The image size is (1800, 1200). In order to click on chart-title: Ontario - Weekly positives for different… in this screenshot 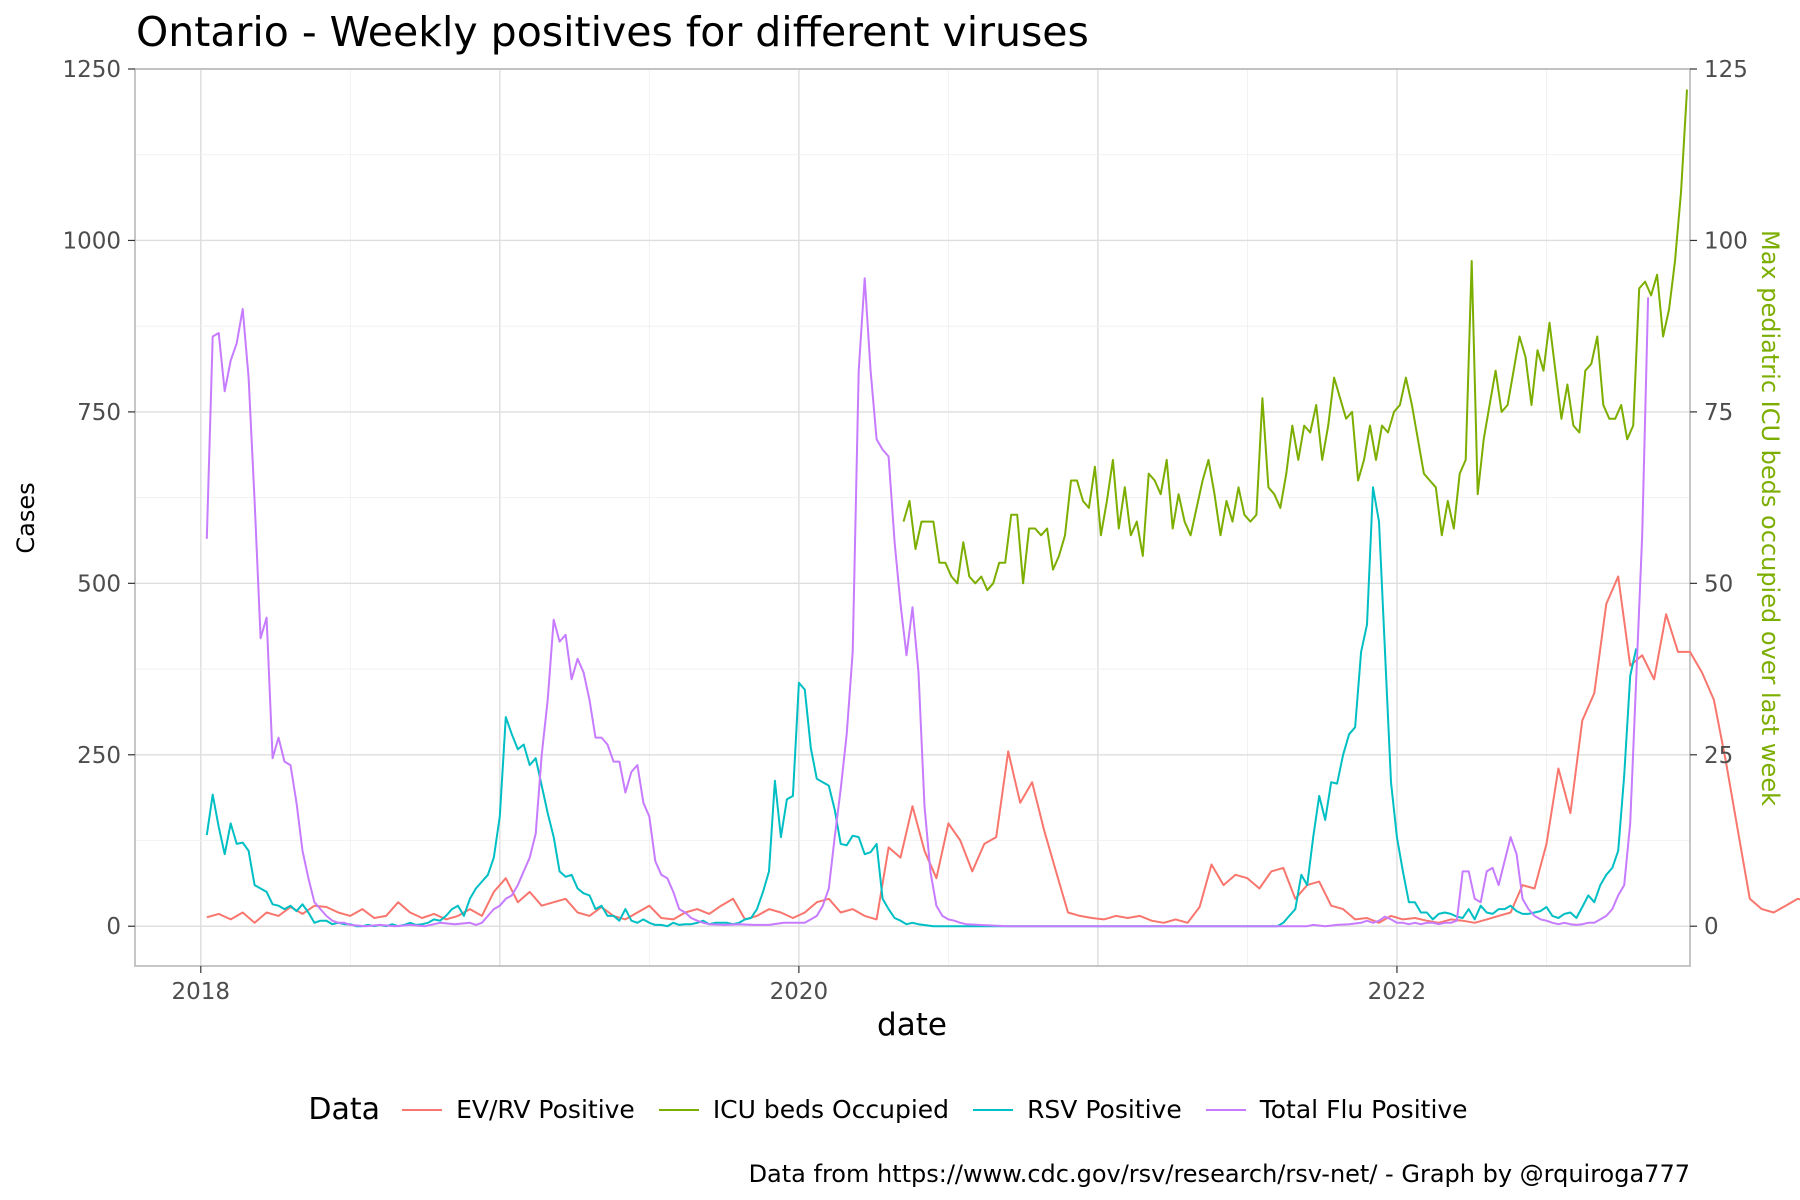, I will do `click(612, 32)`.